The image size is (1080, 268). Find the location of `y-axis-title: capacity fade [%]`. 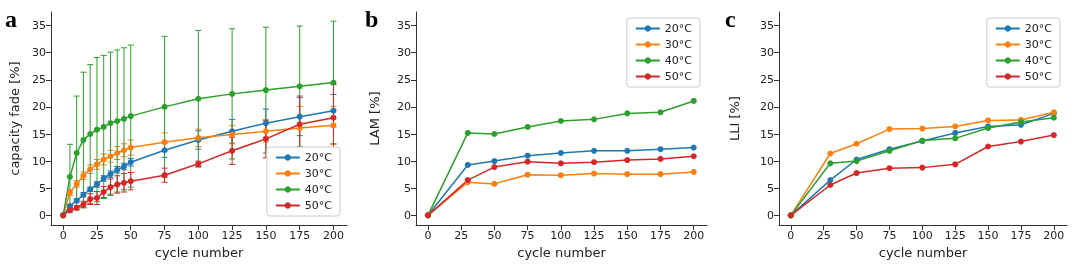

y-axis-title: capacity fade [%] is located at coordinates (14, 118).